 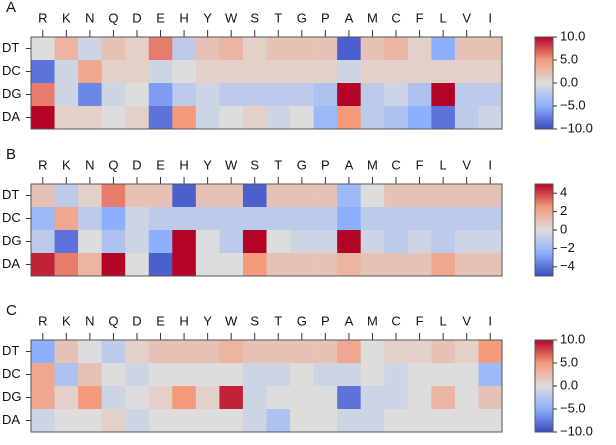 What do you see at coordinates (207, 320) in the screenshot?
I see `column-label: Y` at bounding box center [207, 320].